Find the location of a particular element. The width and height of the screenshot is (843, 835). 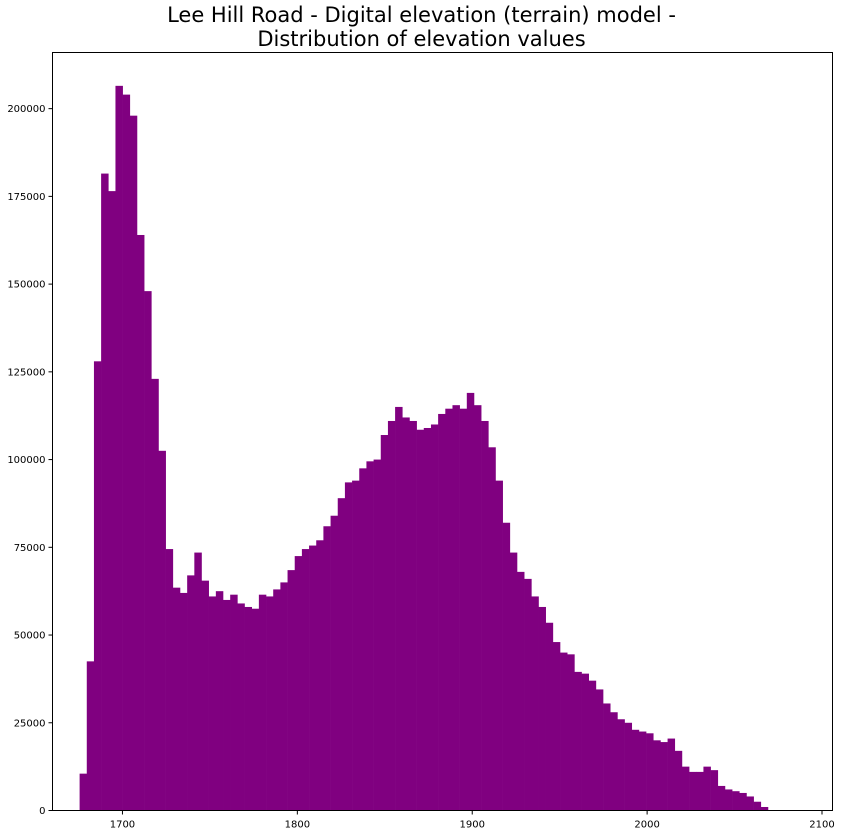

y-tick-label: 125000 is located at coordinates (26, 372).